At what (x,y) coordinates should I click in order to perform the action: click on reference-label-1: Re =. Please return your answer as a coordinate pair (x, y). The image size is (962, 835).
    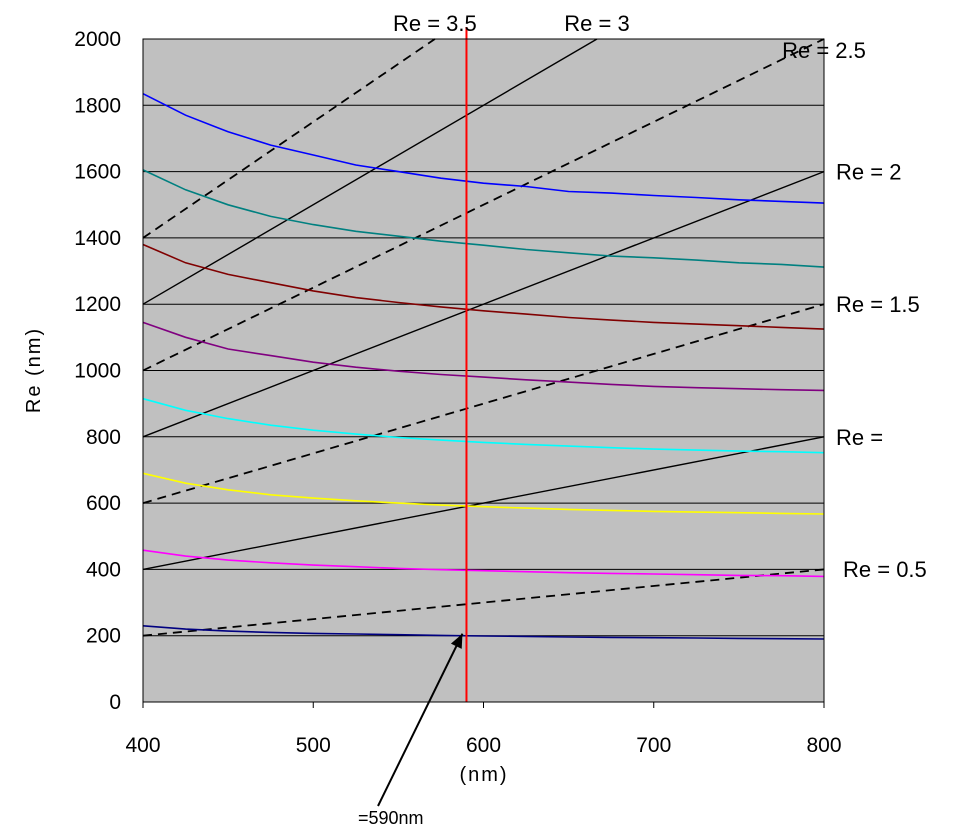
    Looking at the image, I should click on (859, 437).